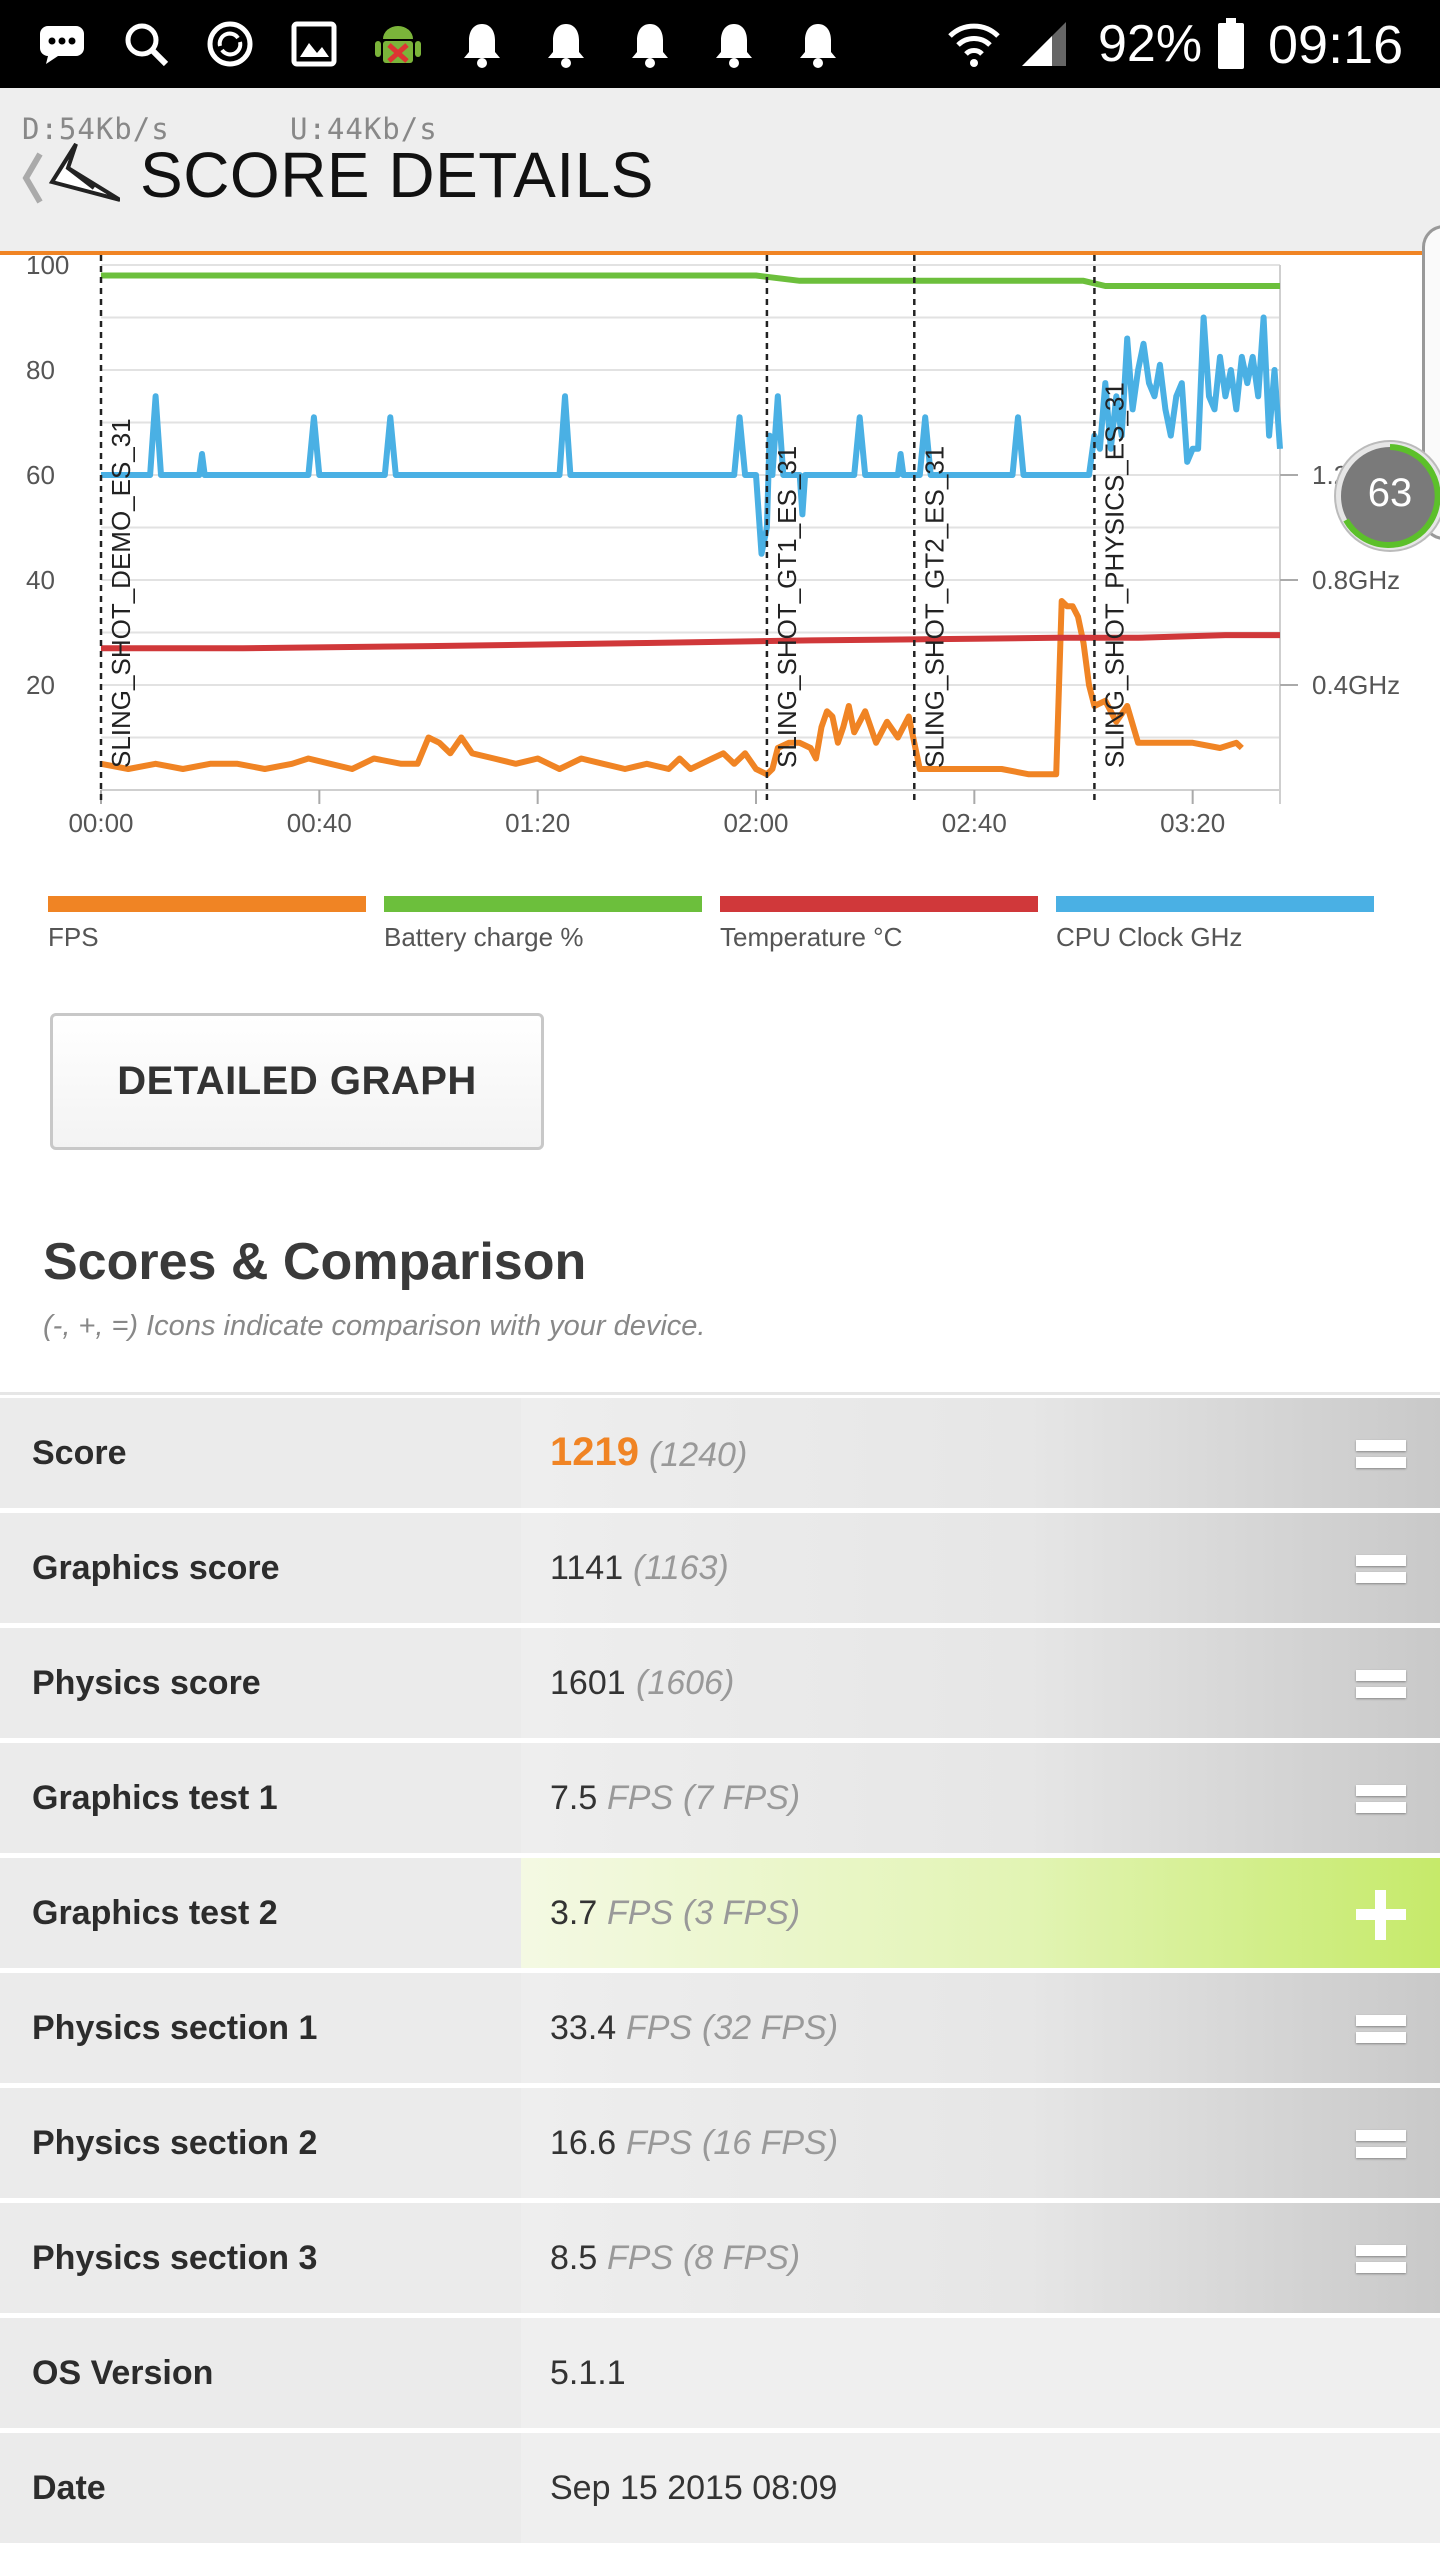 Image resolution: width=1440 pixels, height=2560 pixels. Describe the element at coordinates (770, 2143) in the screenshot. I see `score-reference: (16 FPS)` at that location.